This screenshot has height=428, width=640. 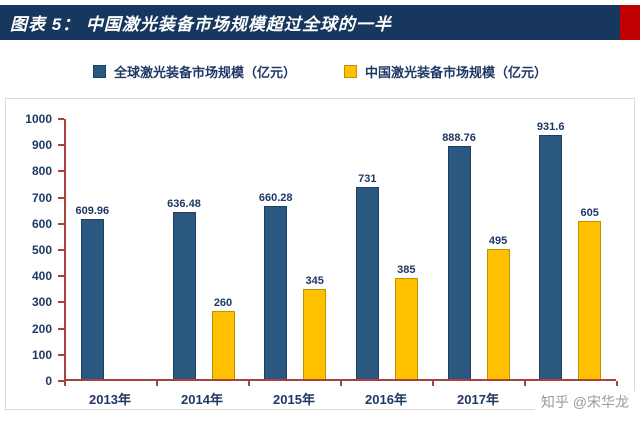 What do you see at coordinates (204, 72) in the screenshot?
I see `legend-label-global: 全球激光装备市场规模（亿元）` at bounding box center [204, 72].